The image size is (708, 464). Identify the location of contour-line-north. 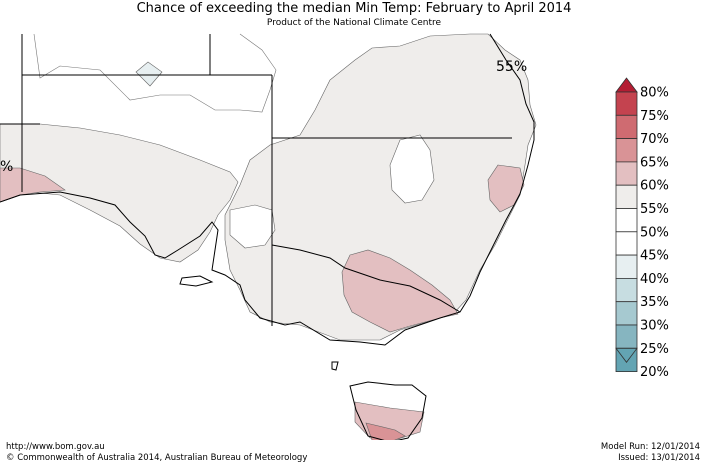
(155, 73).